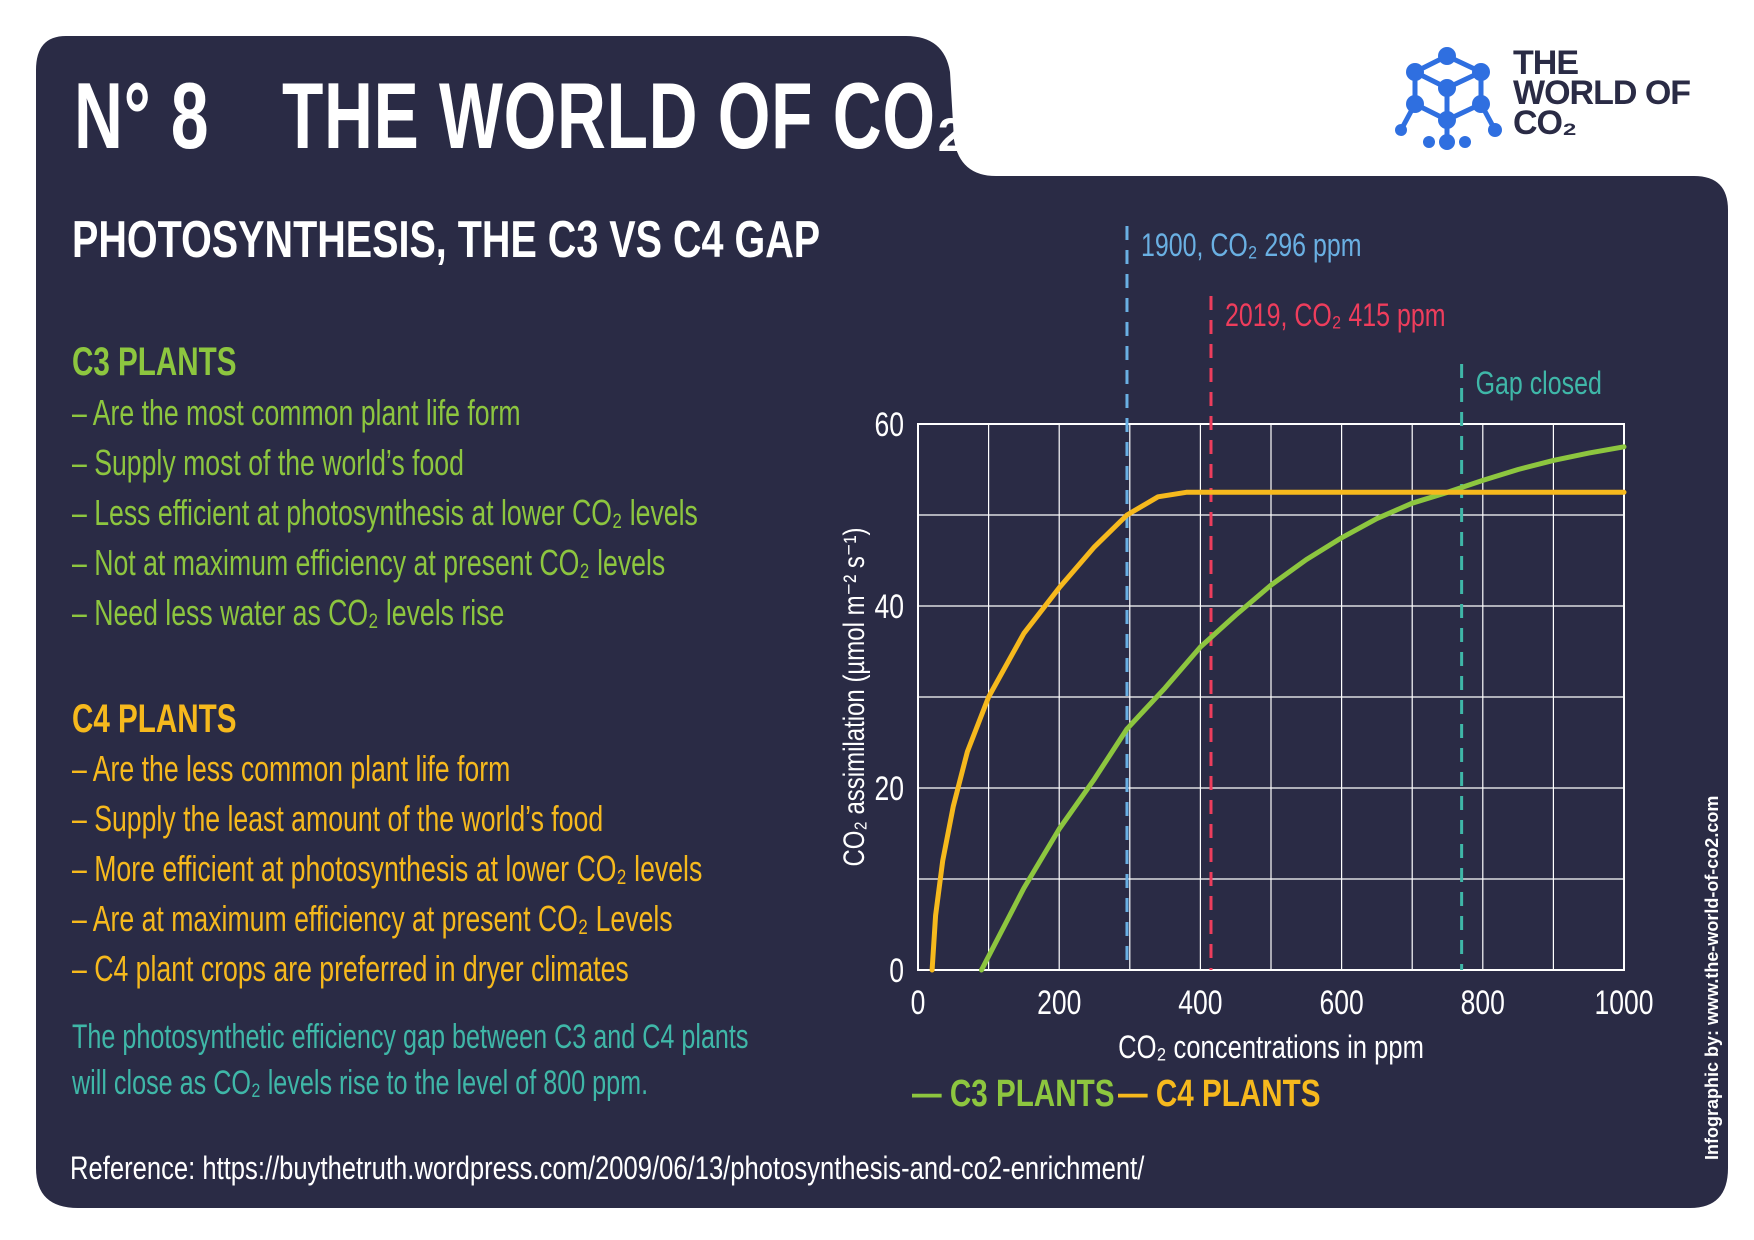  I want to click on x-tick-label: 0, so click(918, 1003).